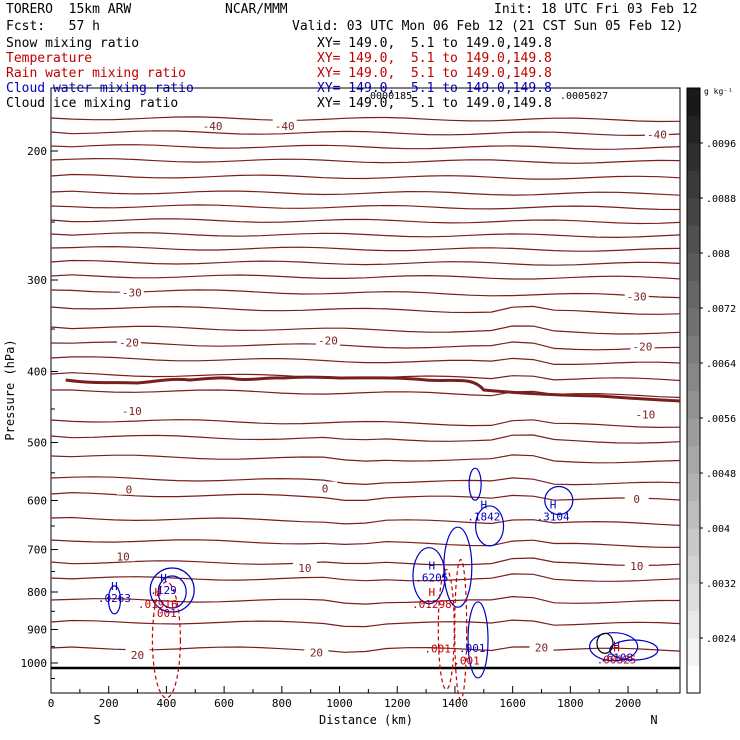 The height and width of the screenshot is (740, 740). I want to click on y-tick-label: 900, so click(37, 629).